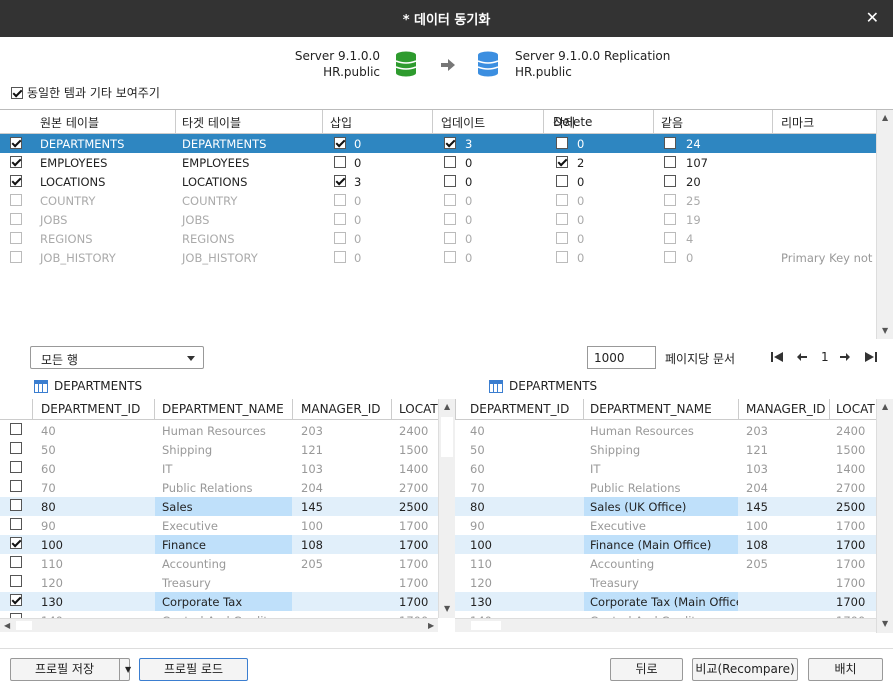 This screenshot has width=893, height=690. What do you see at coordinates (665, 625) in the screenshot?
I see `target-grid-horizontal-scrollbar` at bounding box center [665, 625].